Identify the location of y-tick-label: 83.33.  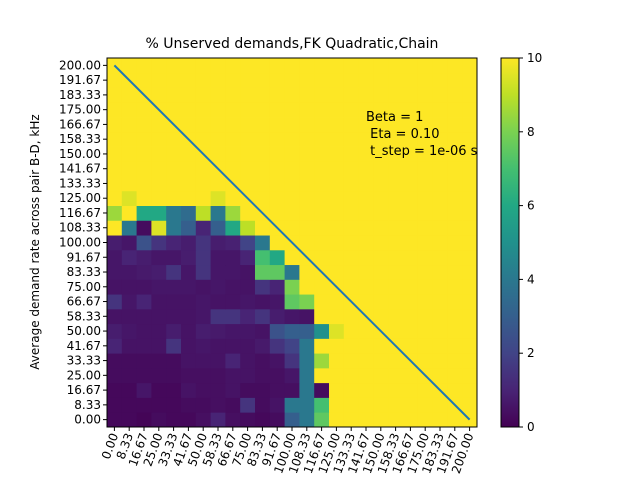
(84, 272).